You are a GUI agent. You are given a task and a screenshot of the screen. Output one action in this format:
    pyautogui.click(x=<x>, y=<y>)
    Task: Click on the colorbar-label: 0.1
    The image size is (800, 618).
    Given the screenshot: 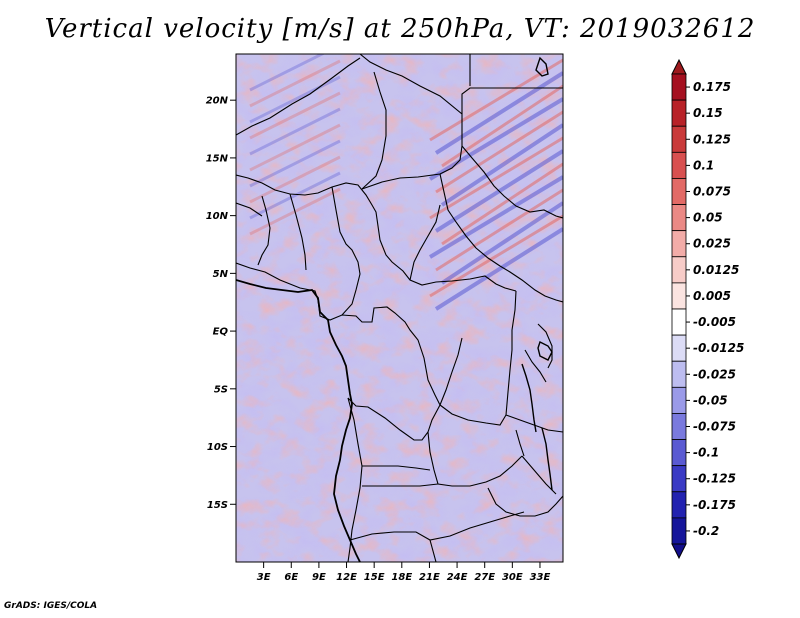 What is the action you would take?
    pyautogui.click(x=703, y=165)
    